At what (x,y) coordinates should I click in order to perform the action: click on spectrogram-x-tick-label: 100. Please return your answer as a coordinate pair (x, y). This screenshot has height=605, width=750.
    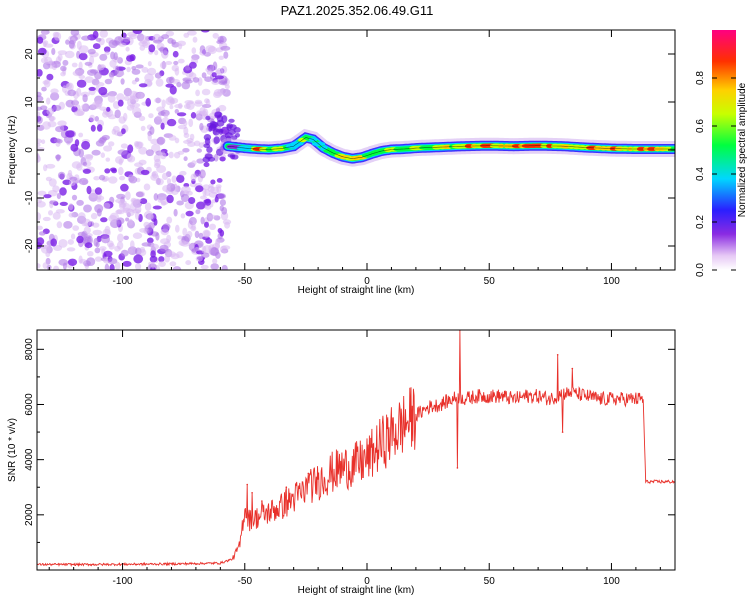
    Looking at the image, I should click on (611, 281).